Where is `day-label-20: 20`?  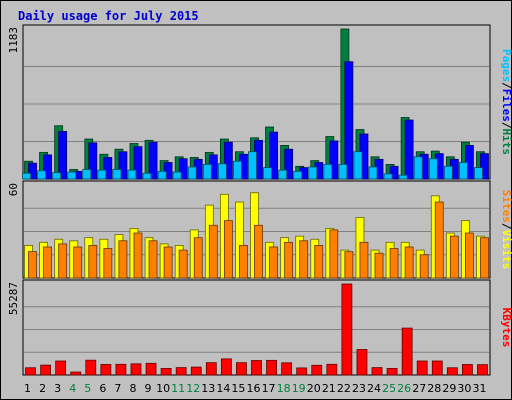 day-label-20: 20 is located at coordinates (314, 388).